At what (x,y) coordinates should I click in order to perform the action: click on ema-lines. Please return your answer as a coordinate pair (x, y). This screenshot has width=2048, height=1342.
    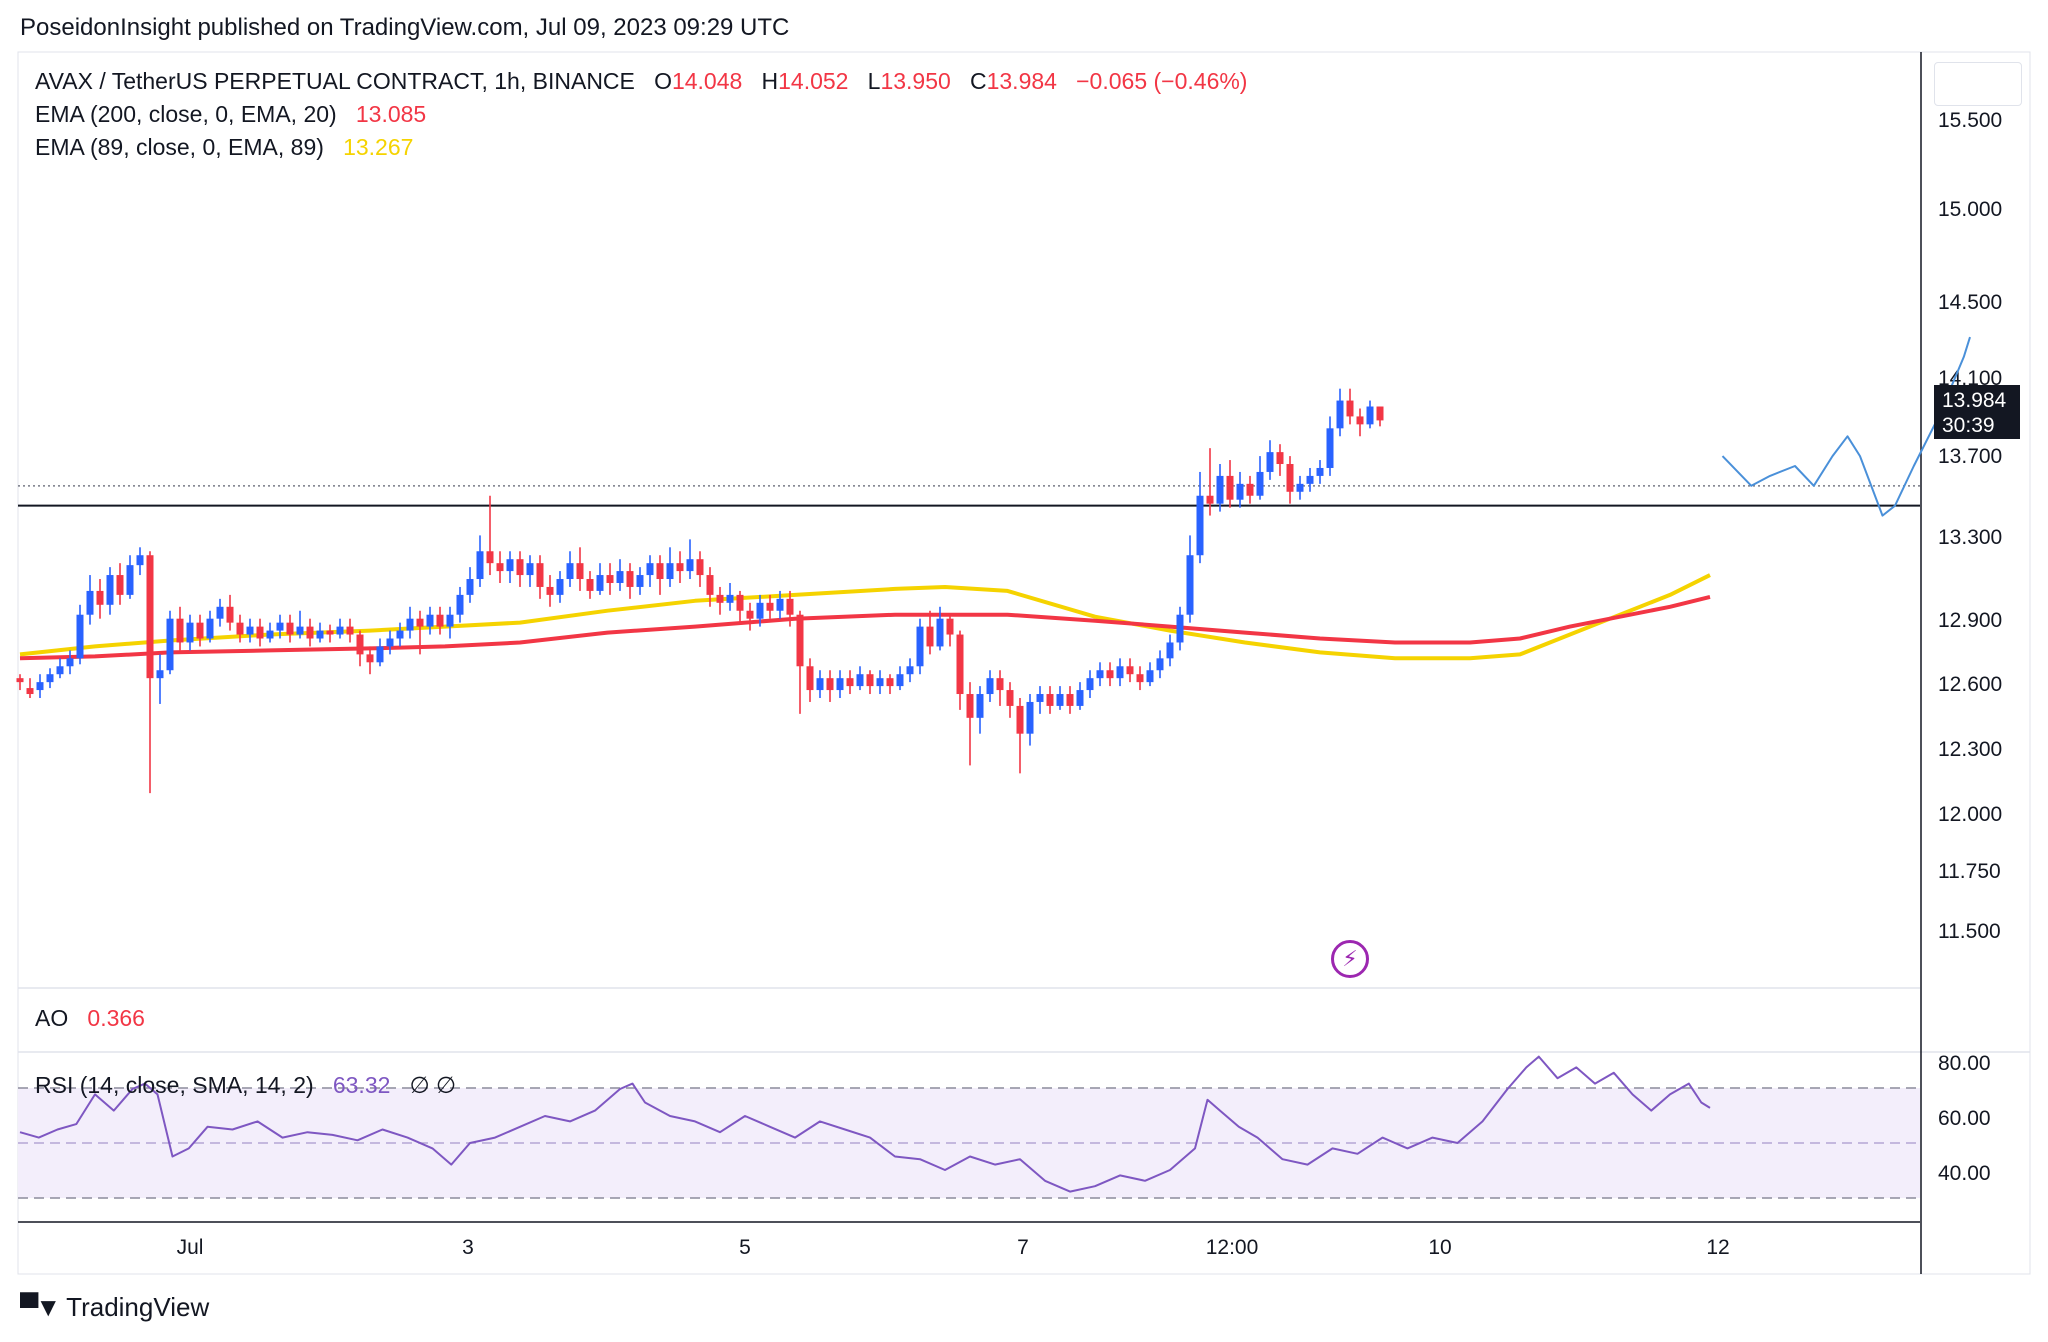
    Looking at the image, I should click on (865, 617).